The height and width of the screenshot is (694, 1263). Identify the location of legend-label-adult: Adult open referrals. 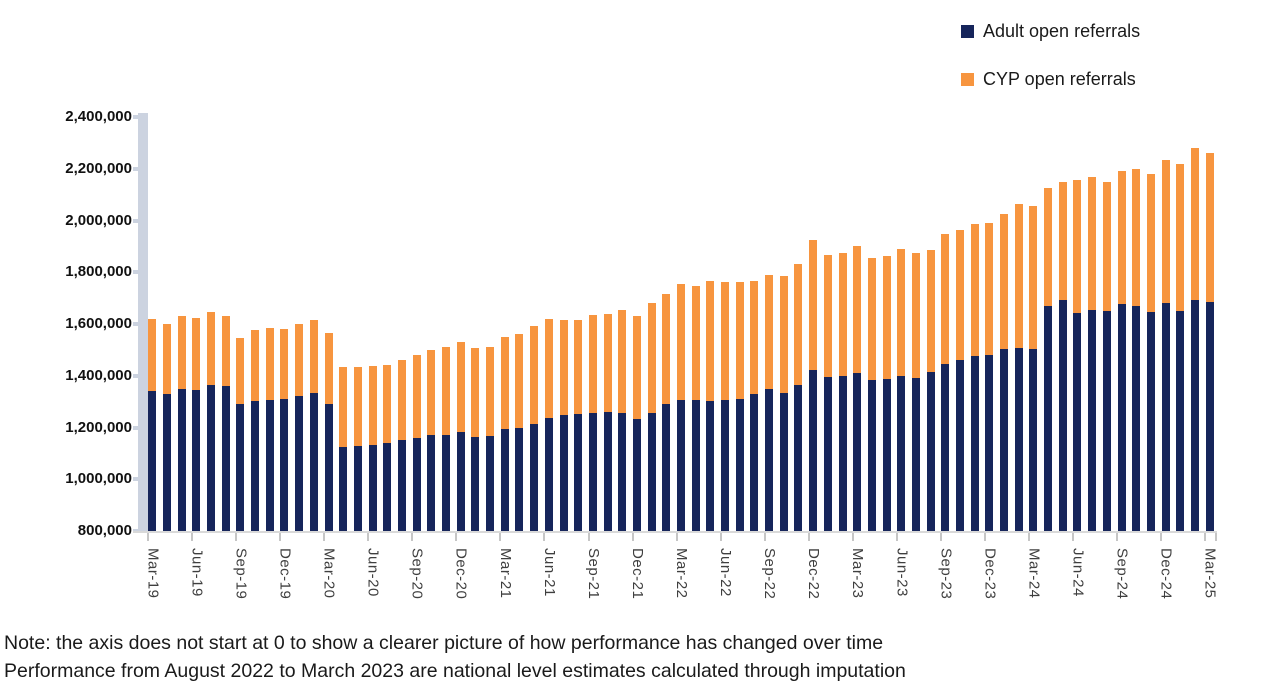
(1062, 30).